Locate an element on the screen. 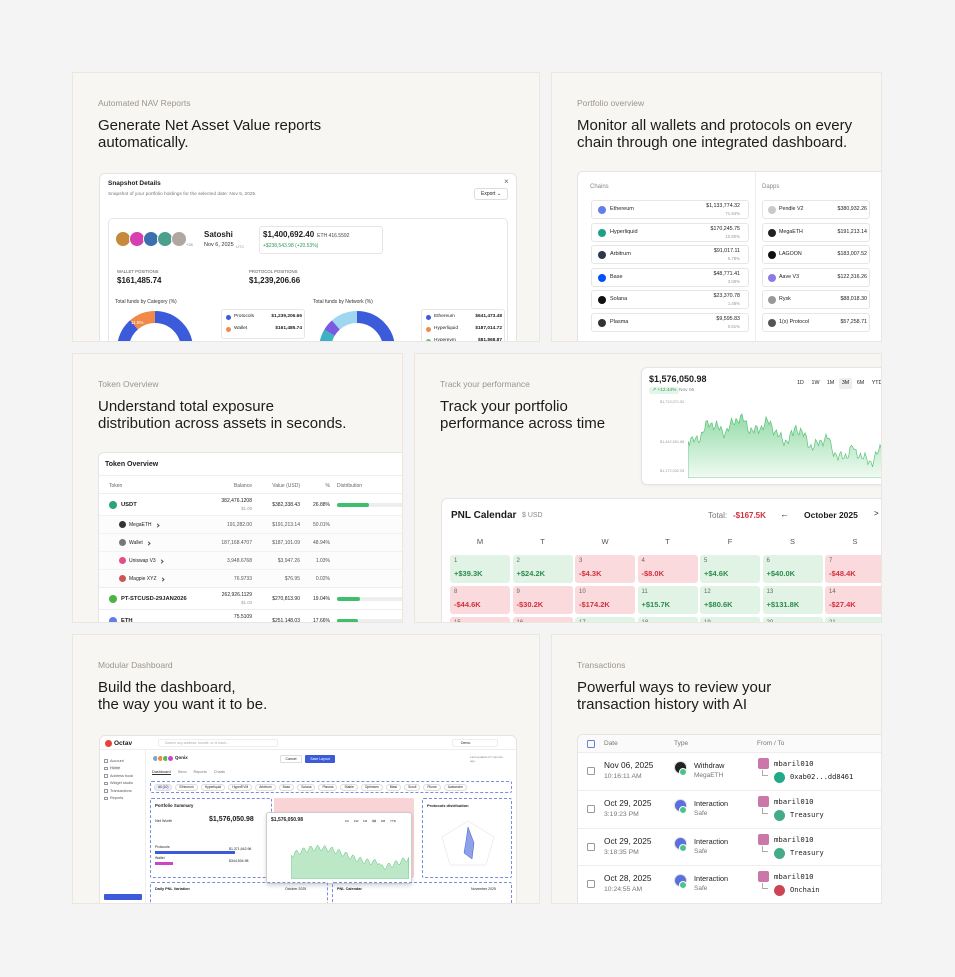  total-value: -$167.5K is located at coordinates (749, 515).